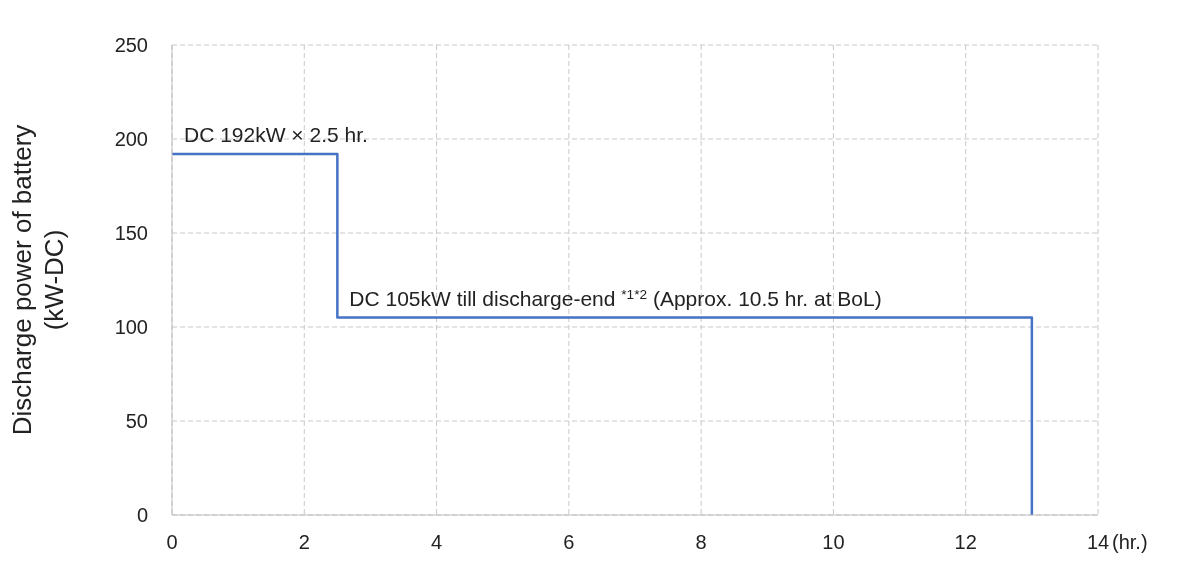 Image resolution: width=1179 pixels, height=580 pixels. What do you see at coordinates (131, 45) in the screenshot?
I see `y-tick-label: 250` at bounding box center [131, 45].